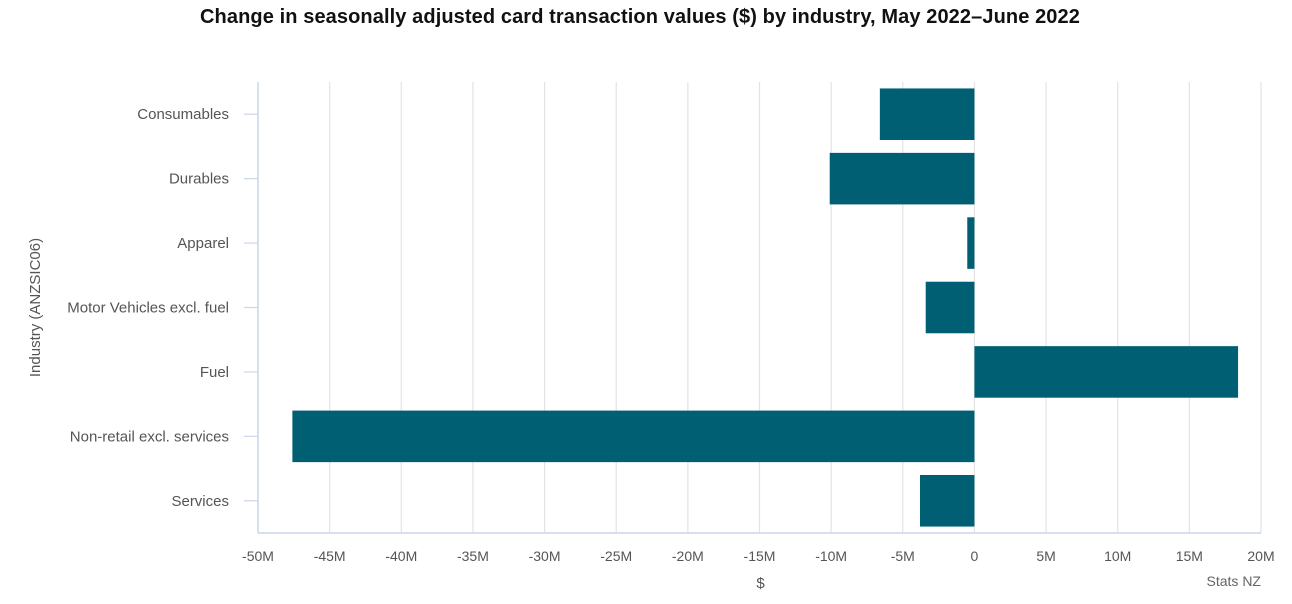  What do you see at coordinates (831, 556) in the screenshot?
I see `x-tick-label: -10M` at bounding box center [831, 556].